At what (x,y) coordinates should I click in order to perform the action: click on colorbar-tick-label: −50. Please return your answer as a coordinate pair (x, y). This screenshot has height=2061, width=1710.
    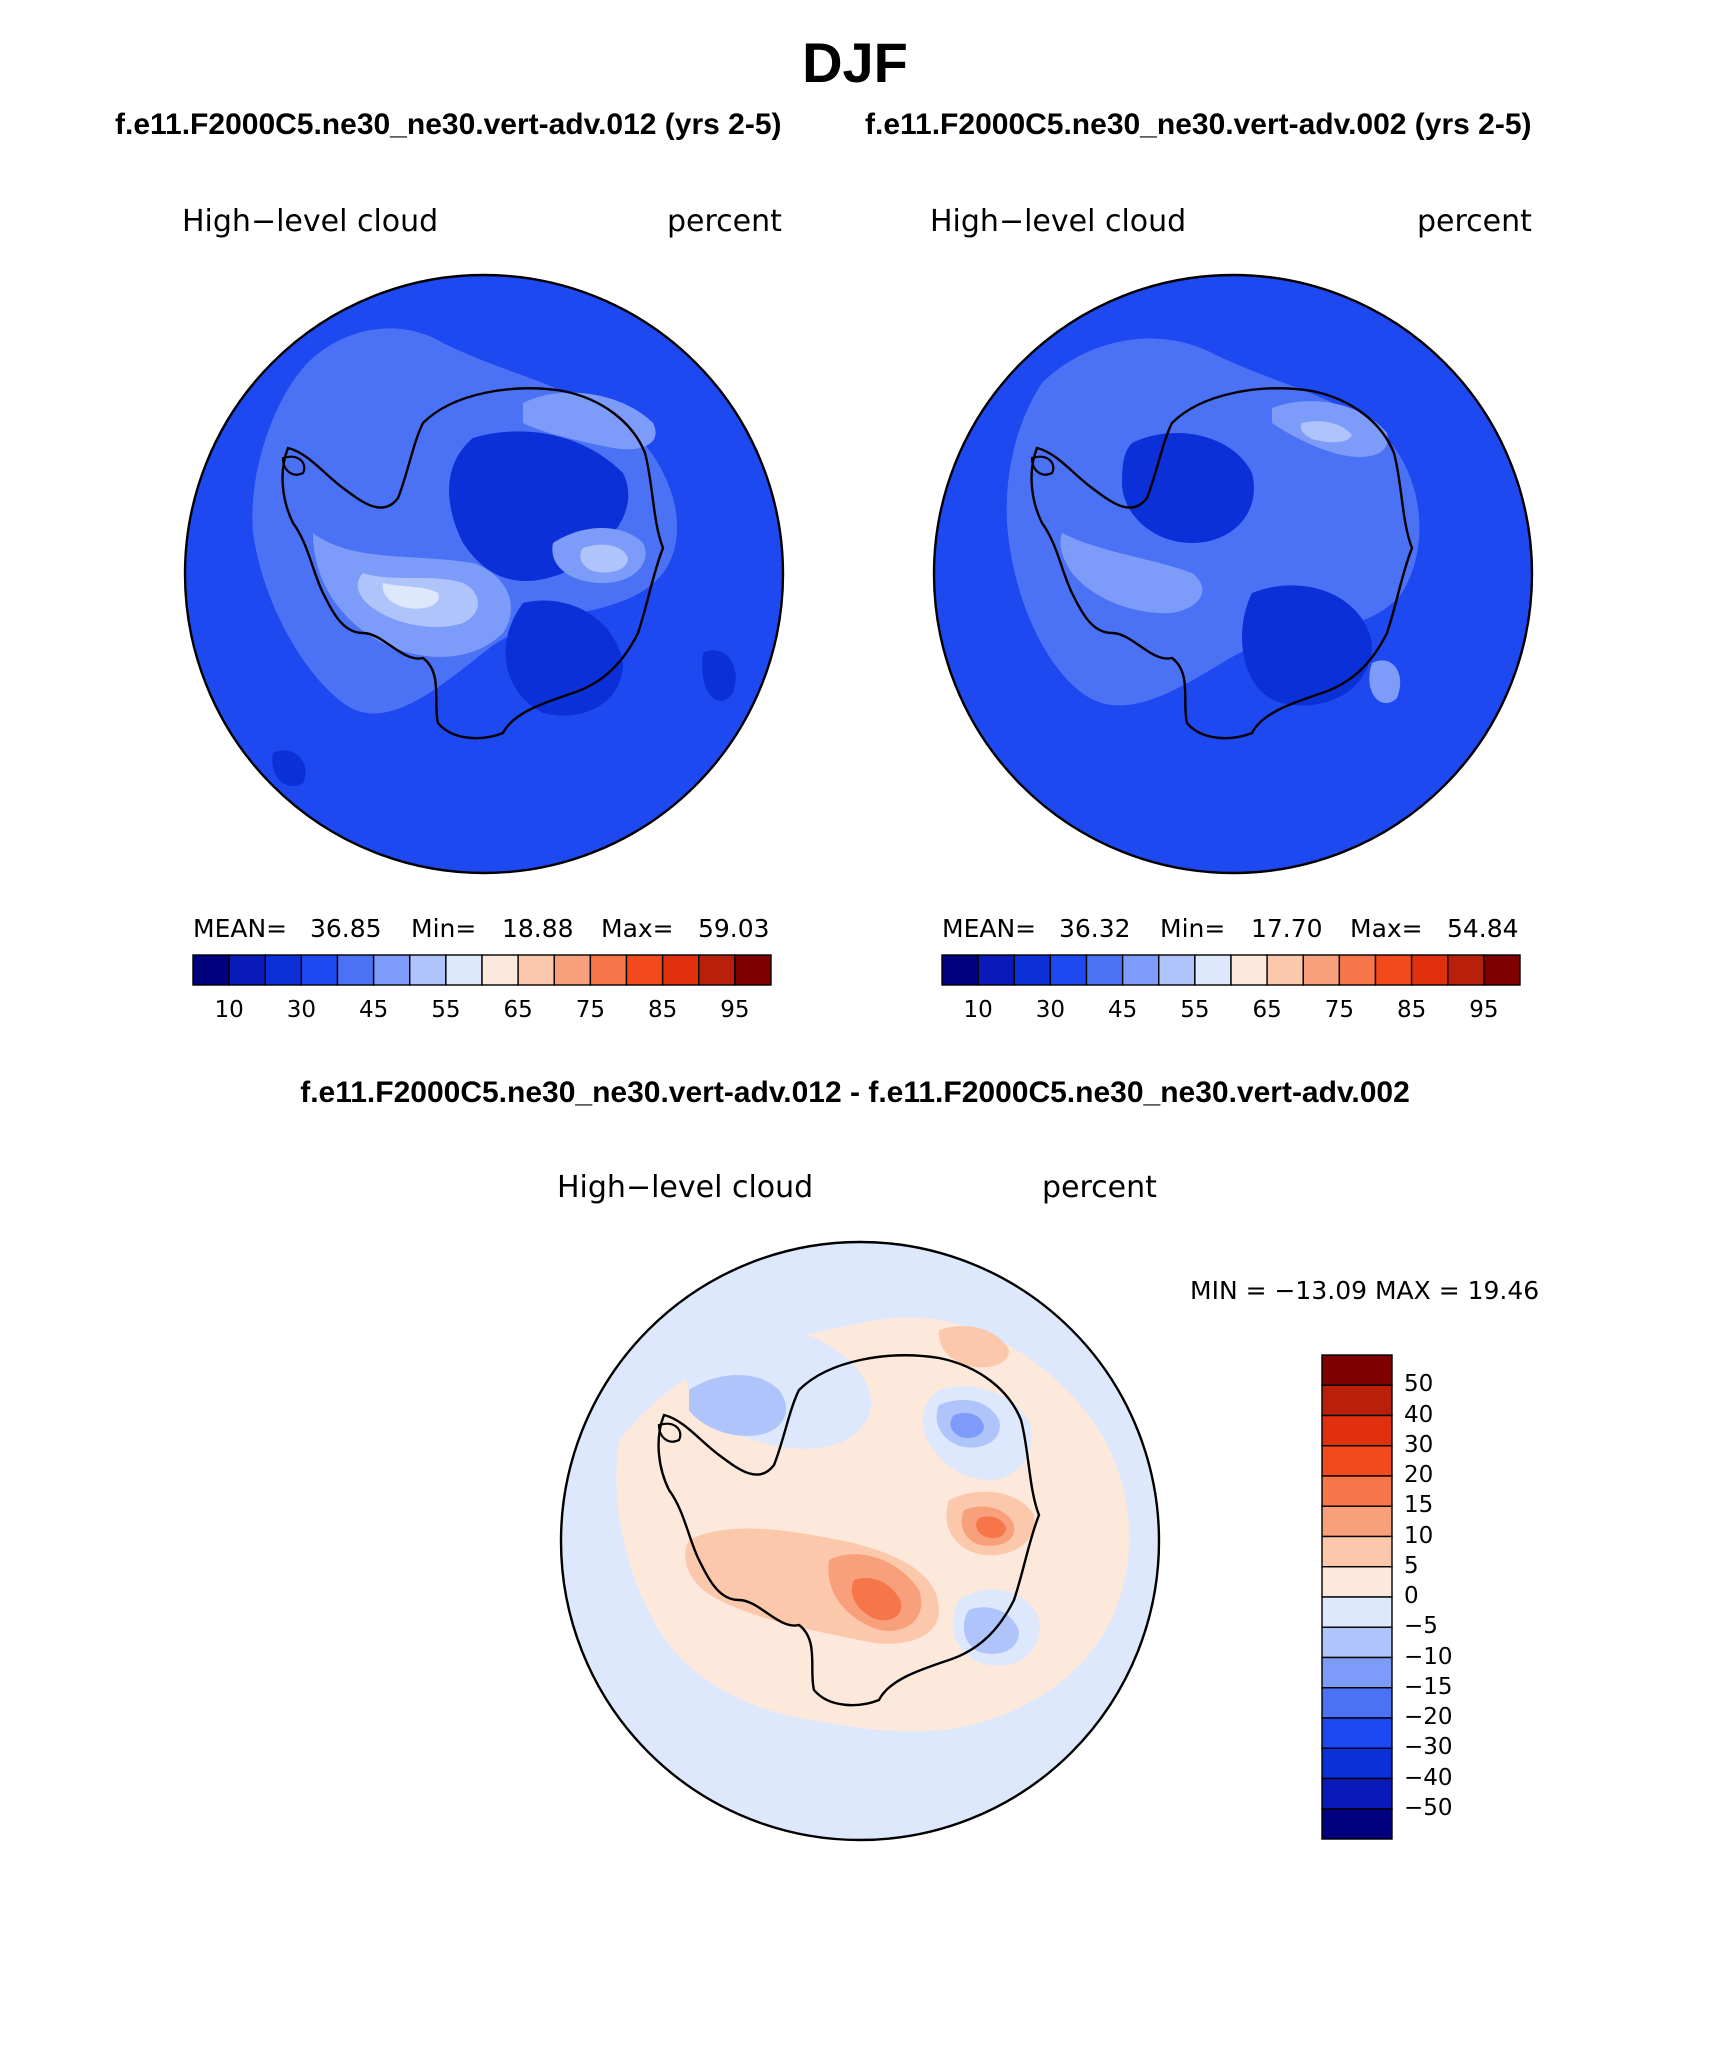
    Looking at the image, I should click on (1428, 1807).